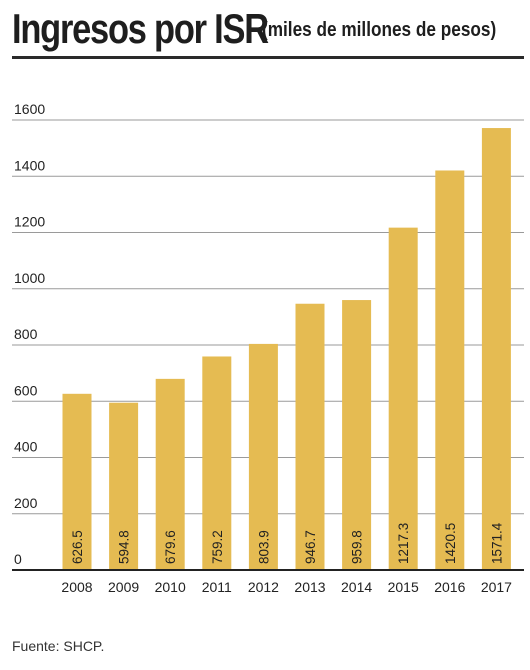 This screenshot has width=530, height=670. Describe the element at coordinates (496, 543) in the screenshot. I see `bar-value-label: 1571.4` at that location.